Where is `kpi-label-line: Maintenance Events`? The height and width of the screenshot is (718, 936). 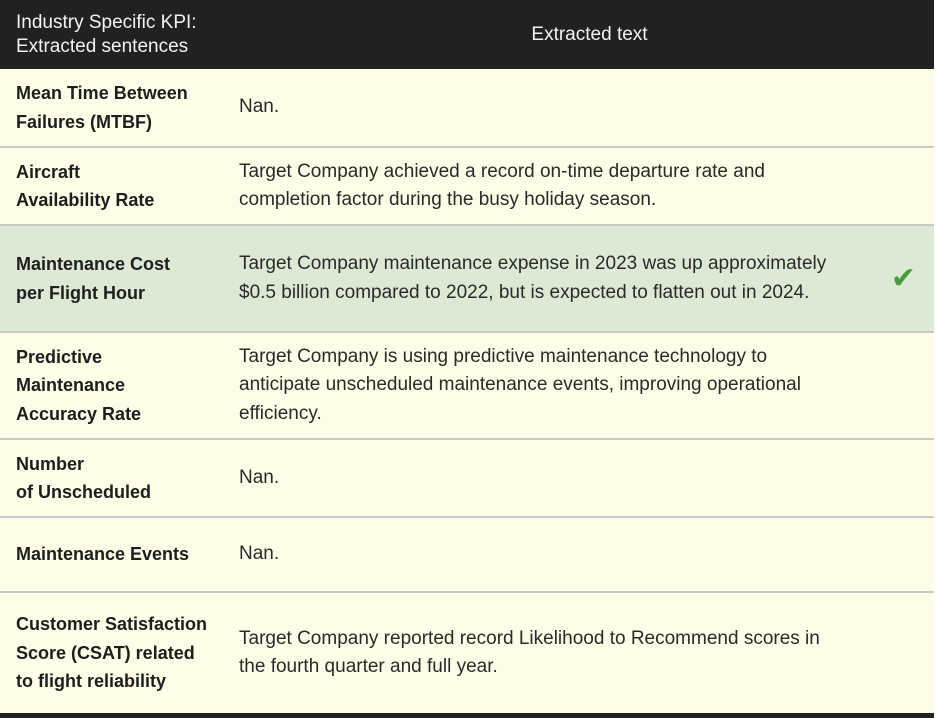 kpi-label-line: Maintenance Events is located at coordinates (103, 554).